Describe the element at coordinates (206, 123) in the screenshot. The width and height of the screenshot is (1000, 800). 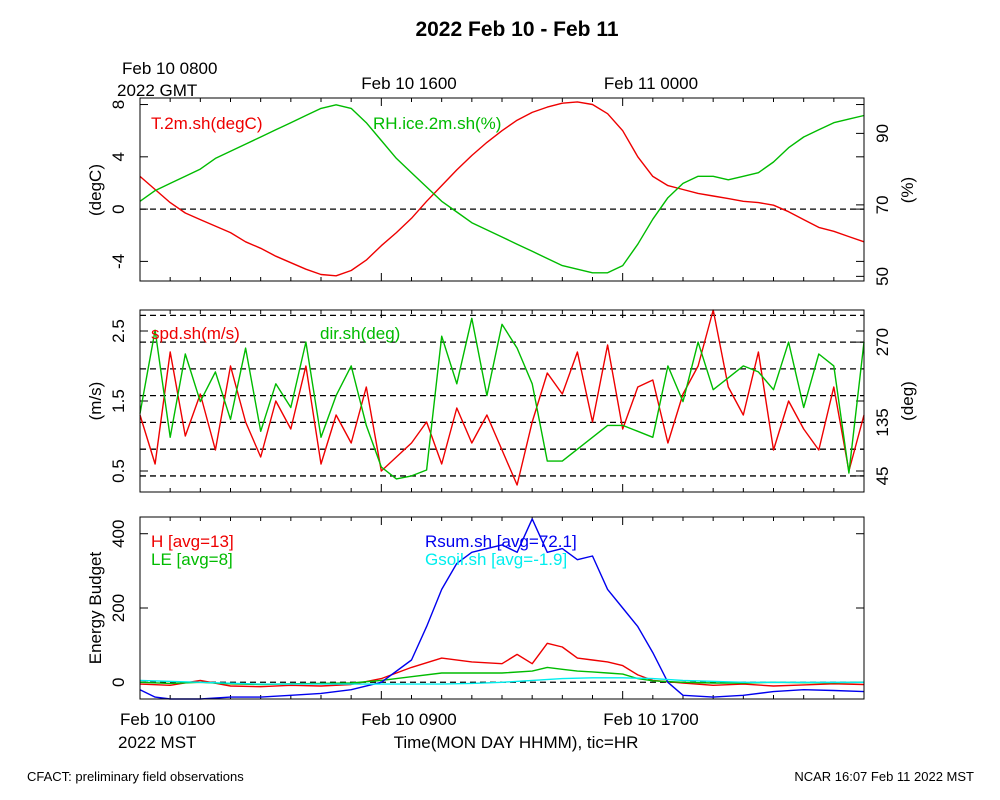
I see `legend-temperature: T.2m.sh(degC)` at that location.